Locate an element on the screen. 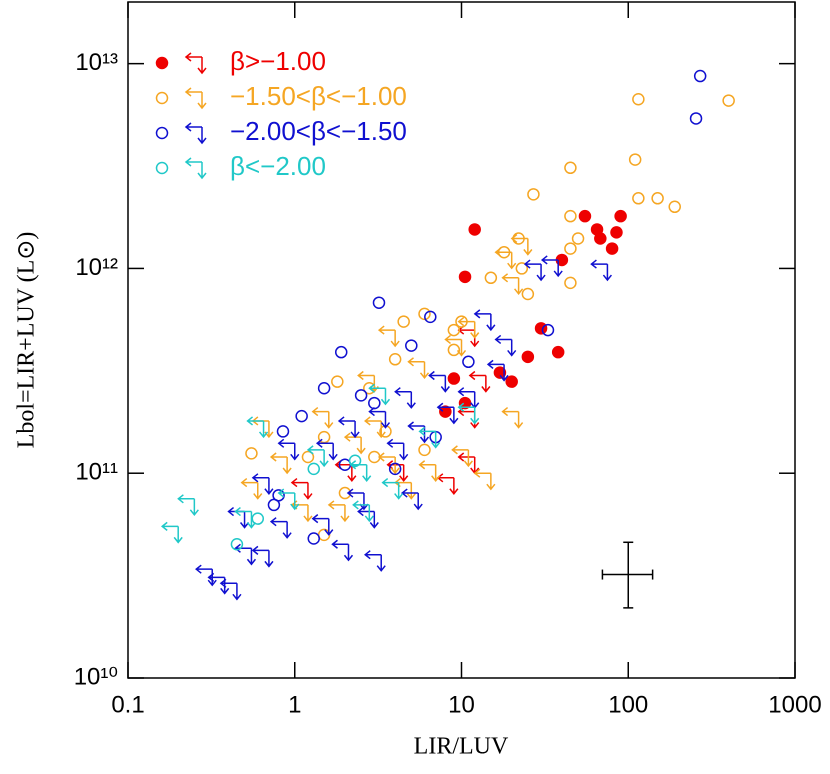 The image size is (830, 774). x-tick-label: 100 is located at coordinates (628, 704).